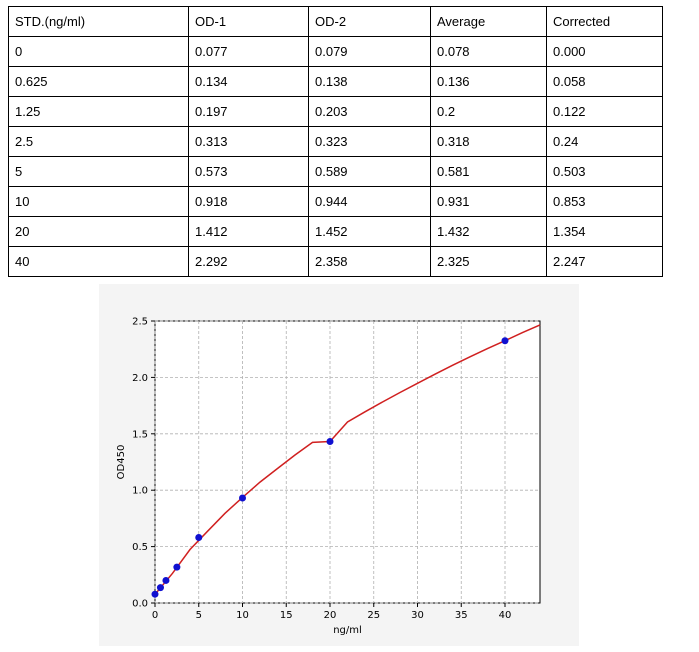  I want to click on cell-average: 0.318, so click(488, 141).